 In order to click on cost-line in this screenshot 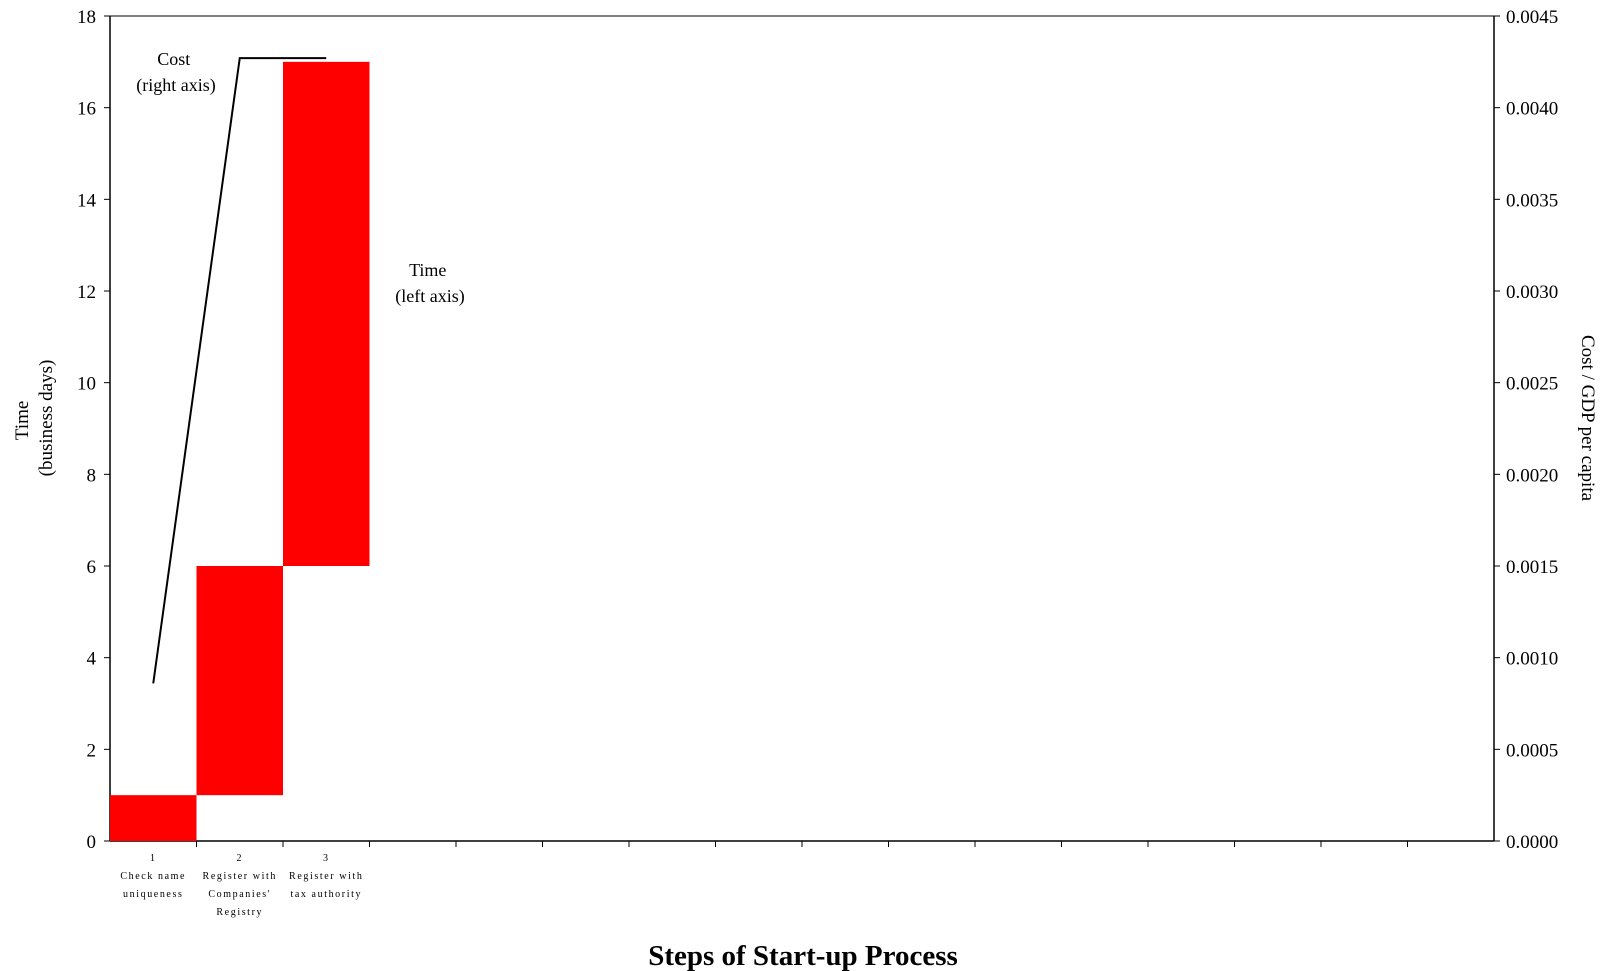, I will do `click(239, 370)`.